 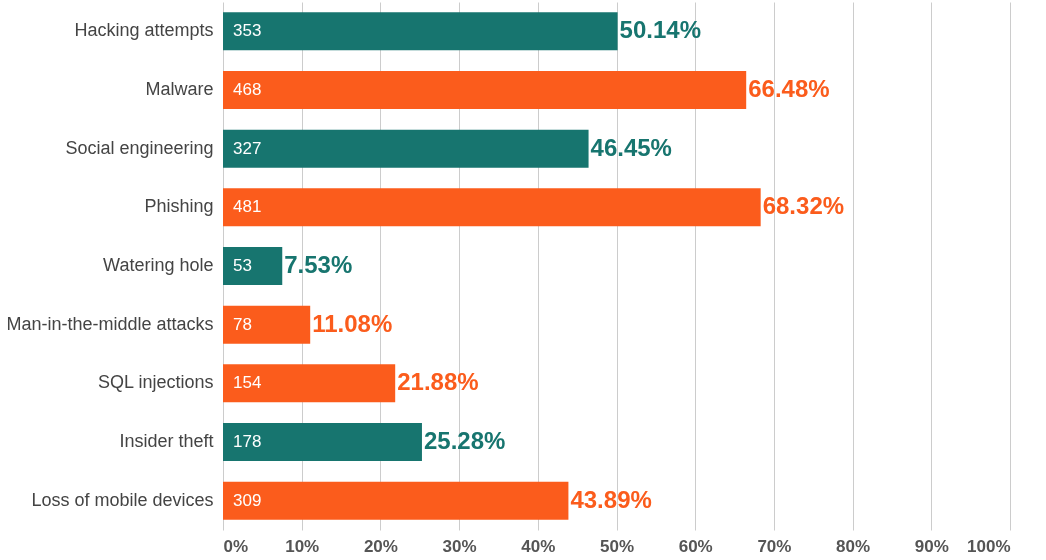 What do you see at coordinates (179, 206) in the screenshot?
I see `y-tick-label: Phishing` at bounding box center [179, 206].